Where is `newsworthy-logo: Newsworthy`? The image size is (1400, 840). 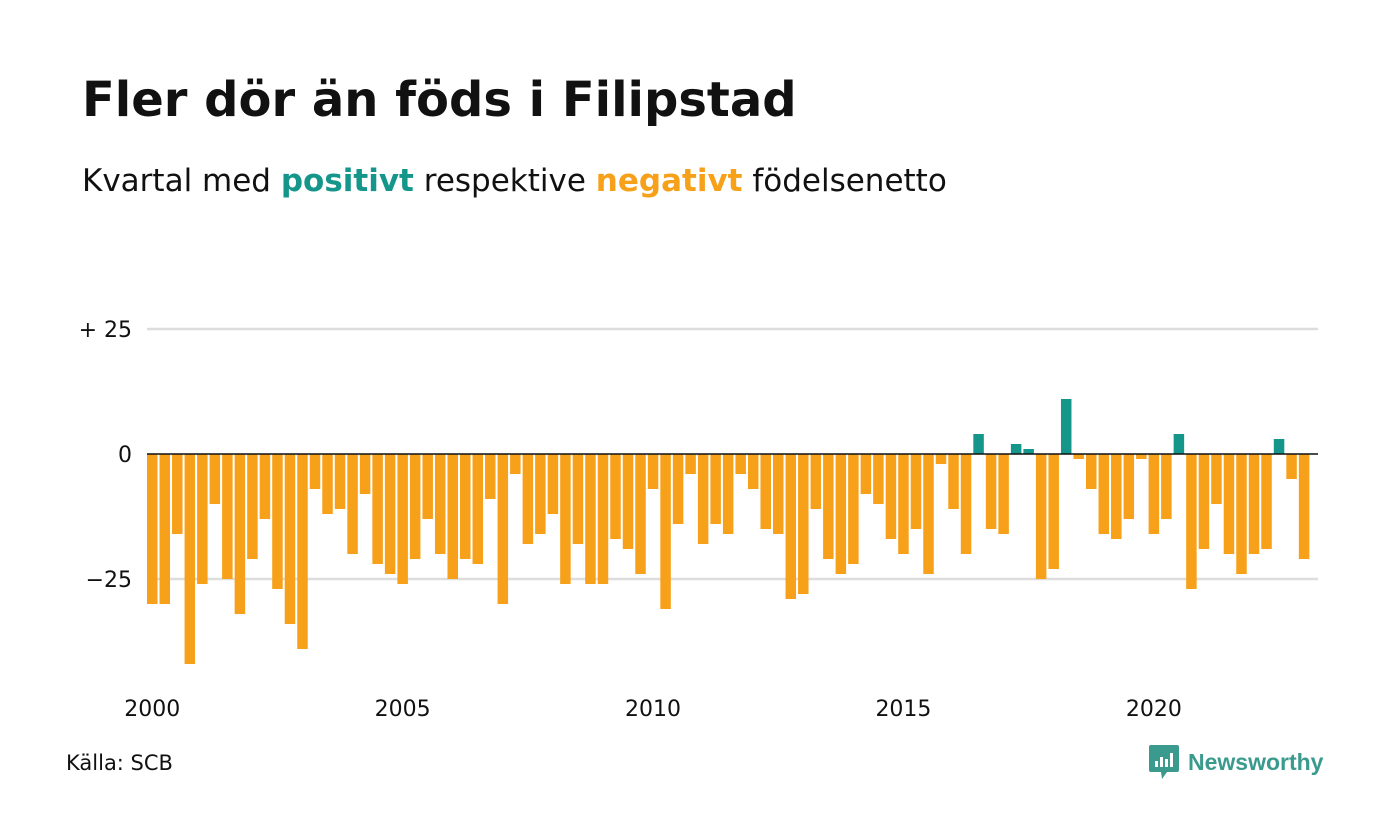
newsworthy-logo: Newsworthy is located at coordinates (1235, 762).